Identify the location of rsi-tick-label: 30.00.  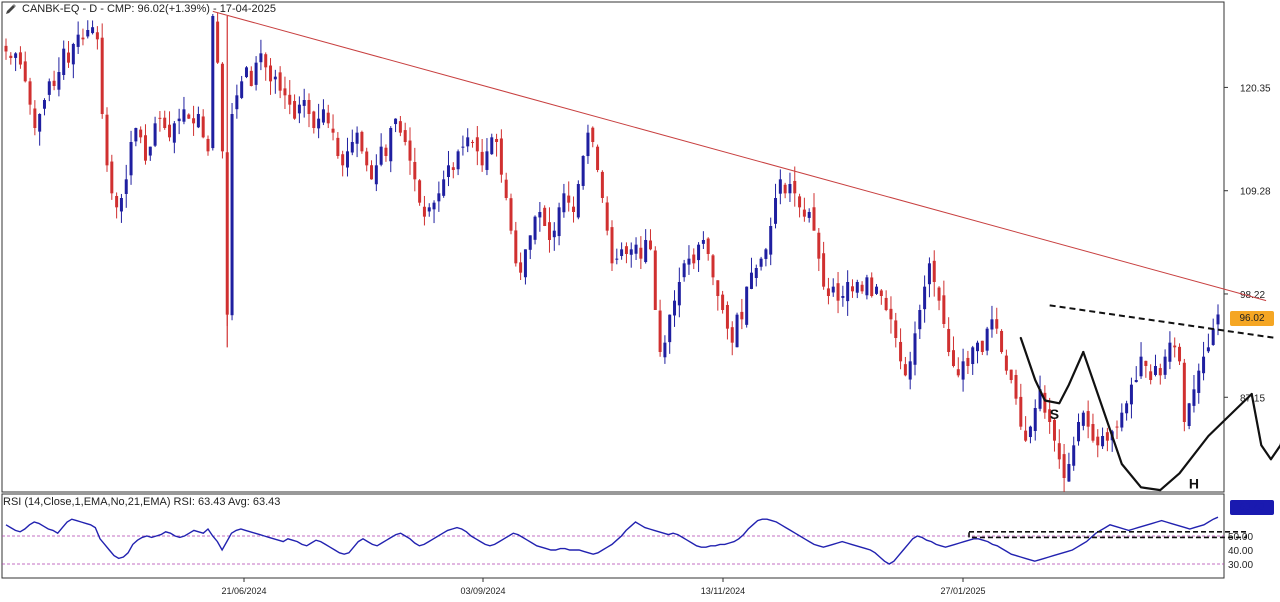
(1240, 565).